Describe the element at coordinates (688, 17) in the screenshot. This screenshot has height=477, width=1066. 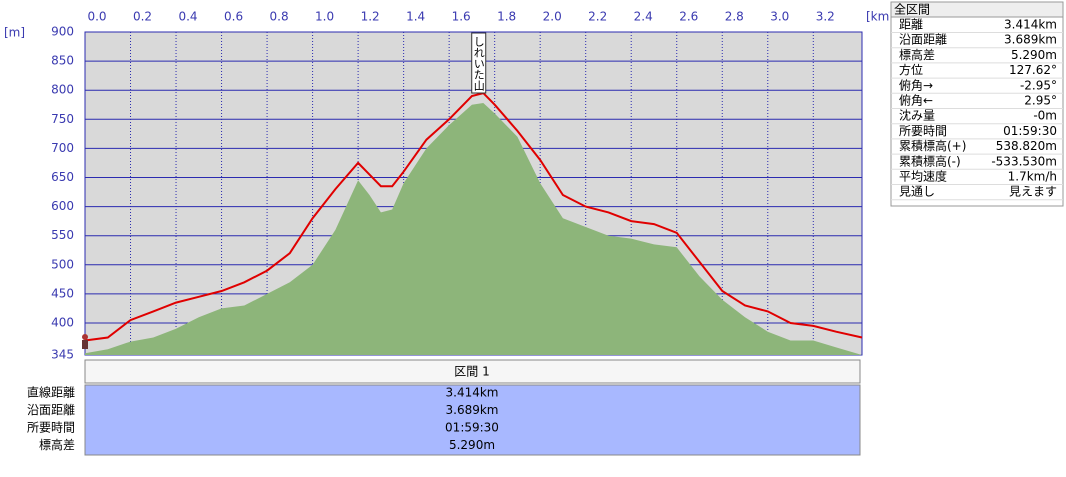
I see `x-tick-label: 2.6` at that location.